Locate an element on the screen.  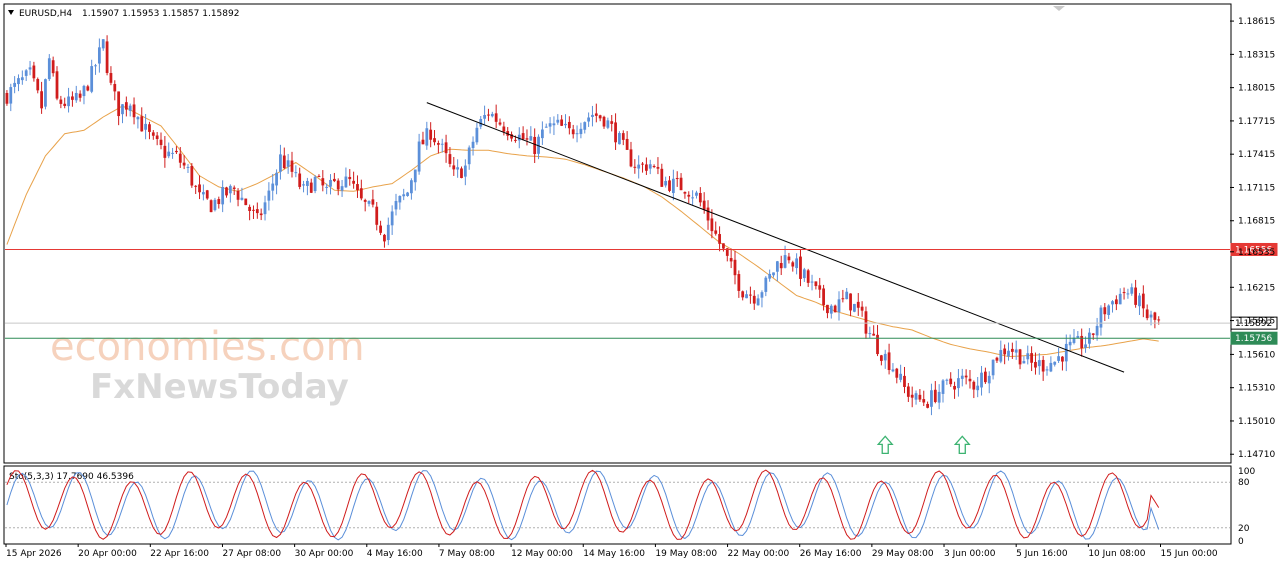
price-tick-label: 1.18615 is located at coordinates (1256, 22).